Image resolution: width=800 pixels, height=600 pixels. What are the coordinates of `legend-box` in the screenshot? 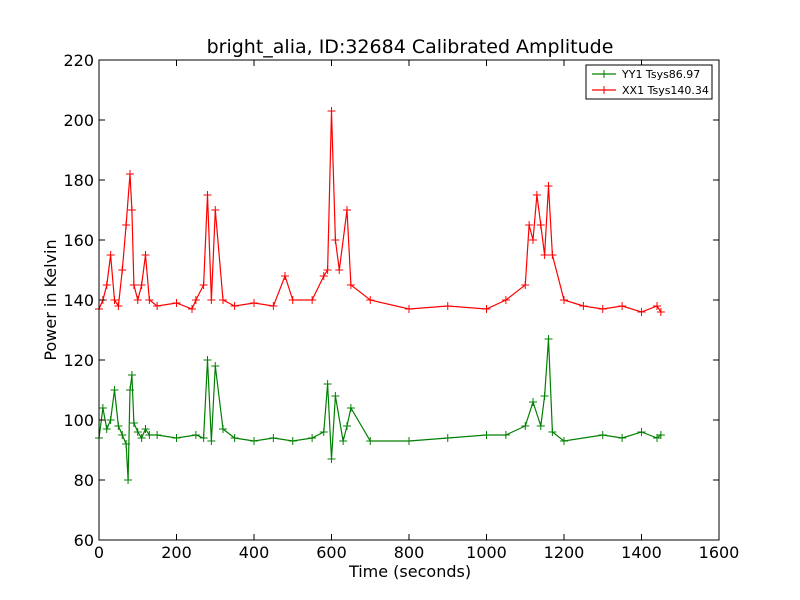 It's located at (649, 82).